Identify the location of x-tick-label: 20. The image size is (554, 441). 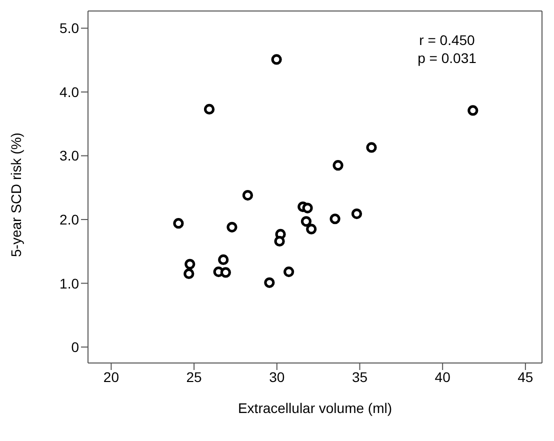
(111, 376).